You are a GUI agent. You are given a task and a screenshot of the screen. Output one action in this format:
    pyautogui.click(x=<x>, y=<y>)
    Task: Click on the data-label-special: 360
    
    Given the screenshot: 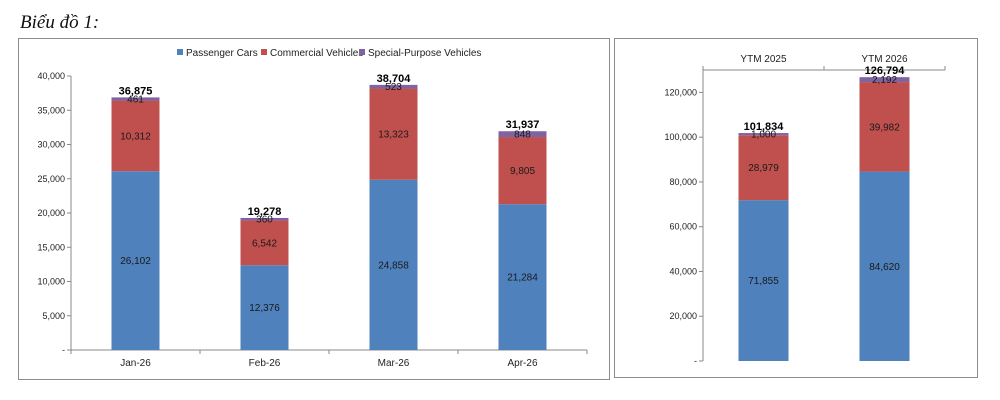 What is the action you would take?
    pyautogui.click(x=264, y=220)
    